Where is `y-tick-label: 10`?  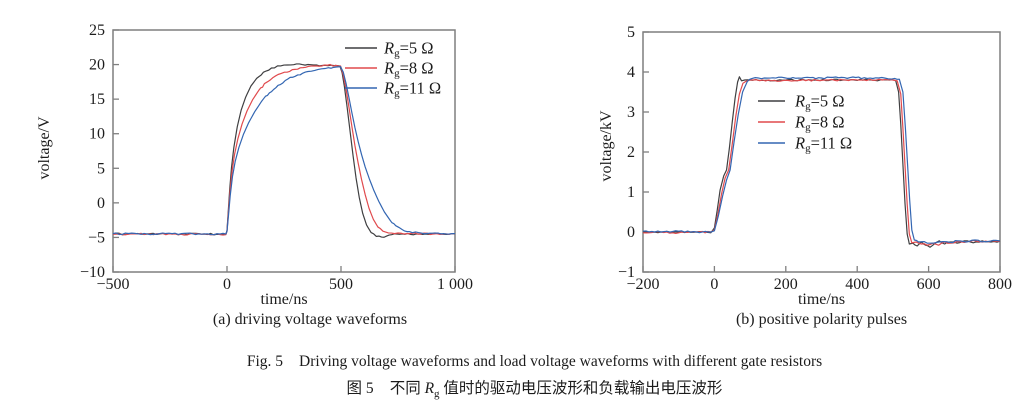 y-tick-label: 10 is located at coordinates (97, 134).